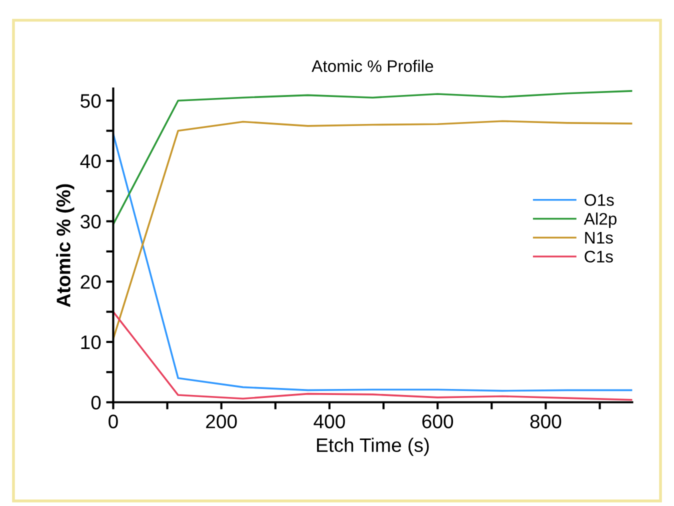 This screenshot has height=506, width=674. What do you see at coordinates (600, 220) in the screenshot?
I see `legend-label: Al2p` at bounding box center [600, 220].